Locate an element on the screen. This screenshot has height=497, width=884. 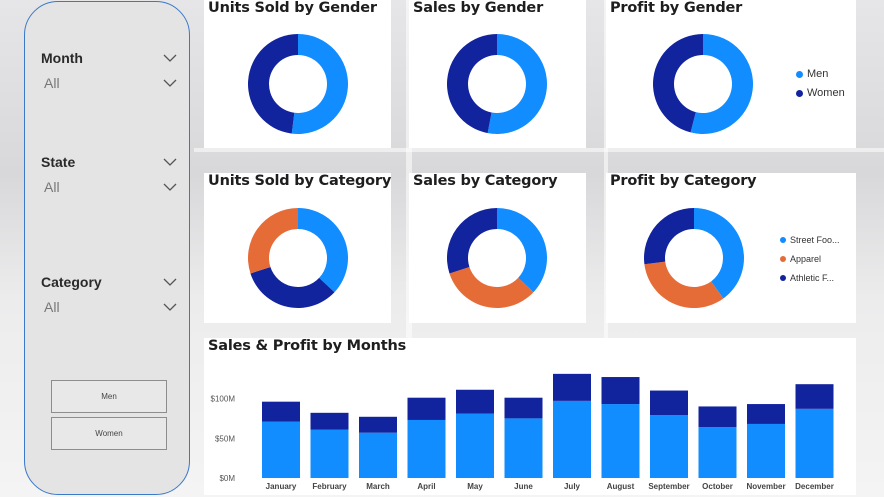
x-tick-label: March is located at coordinates (378, 486).